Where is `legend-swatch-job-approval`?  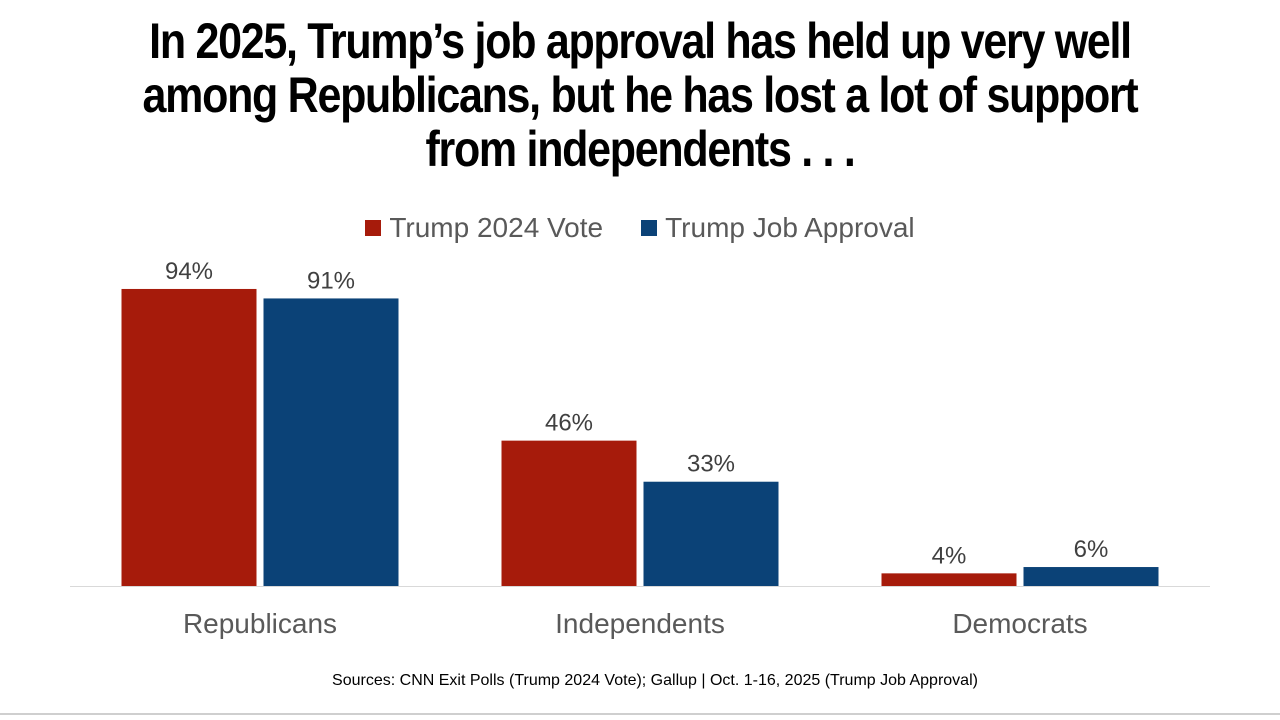 legend-swatch-job-approval is located at coordinates (649, 228).